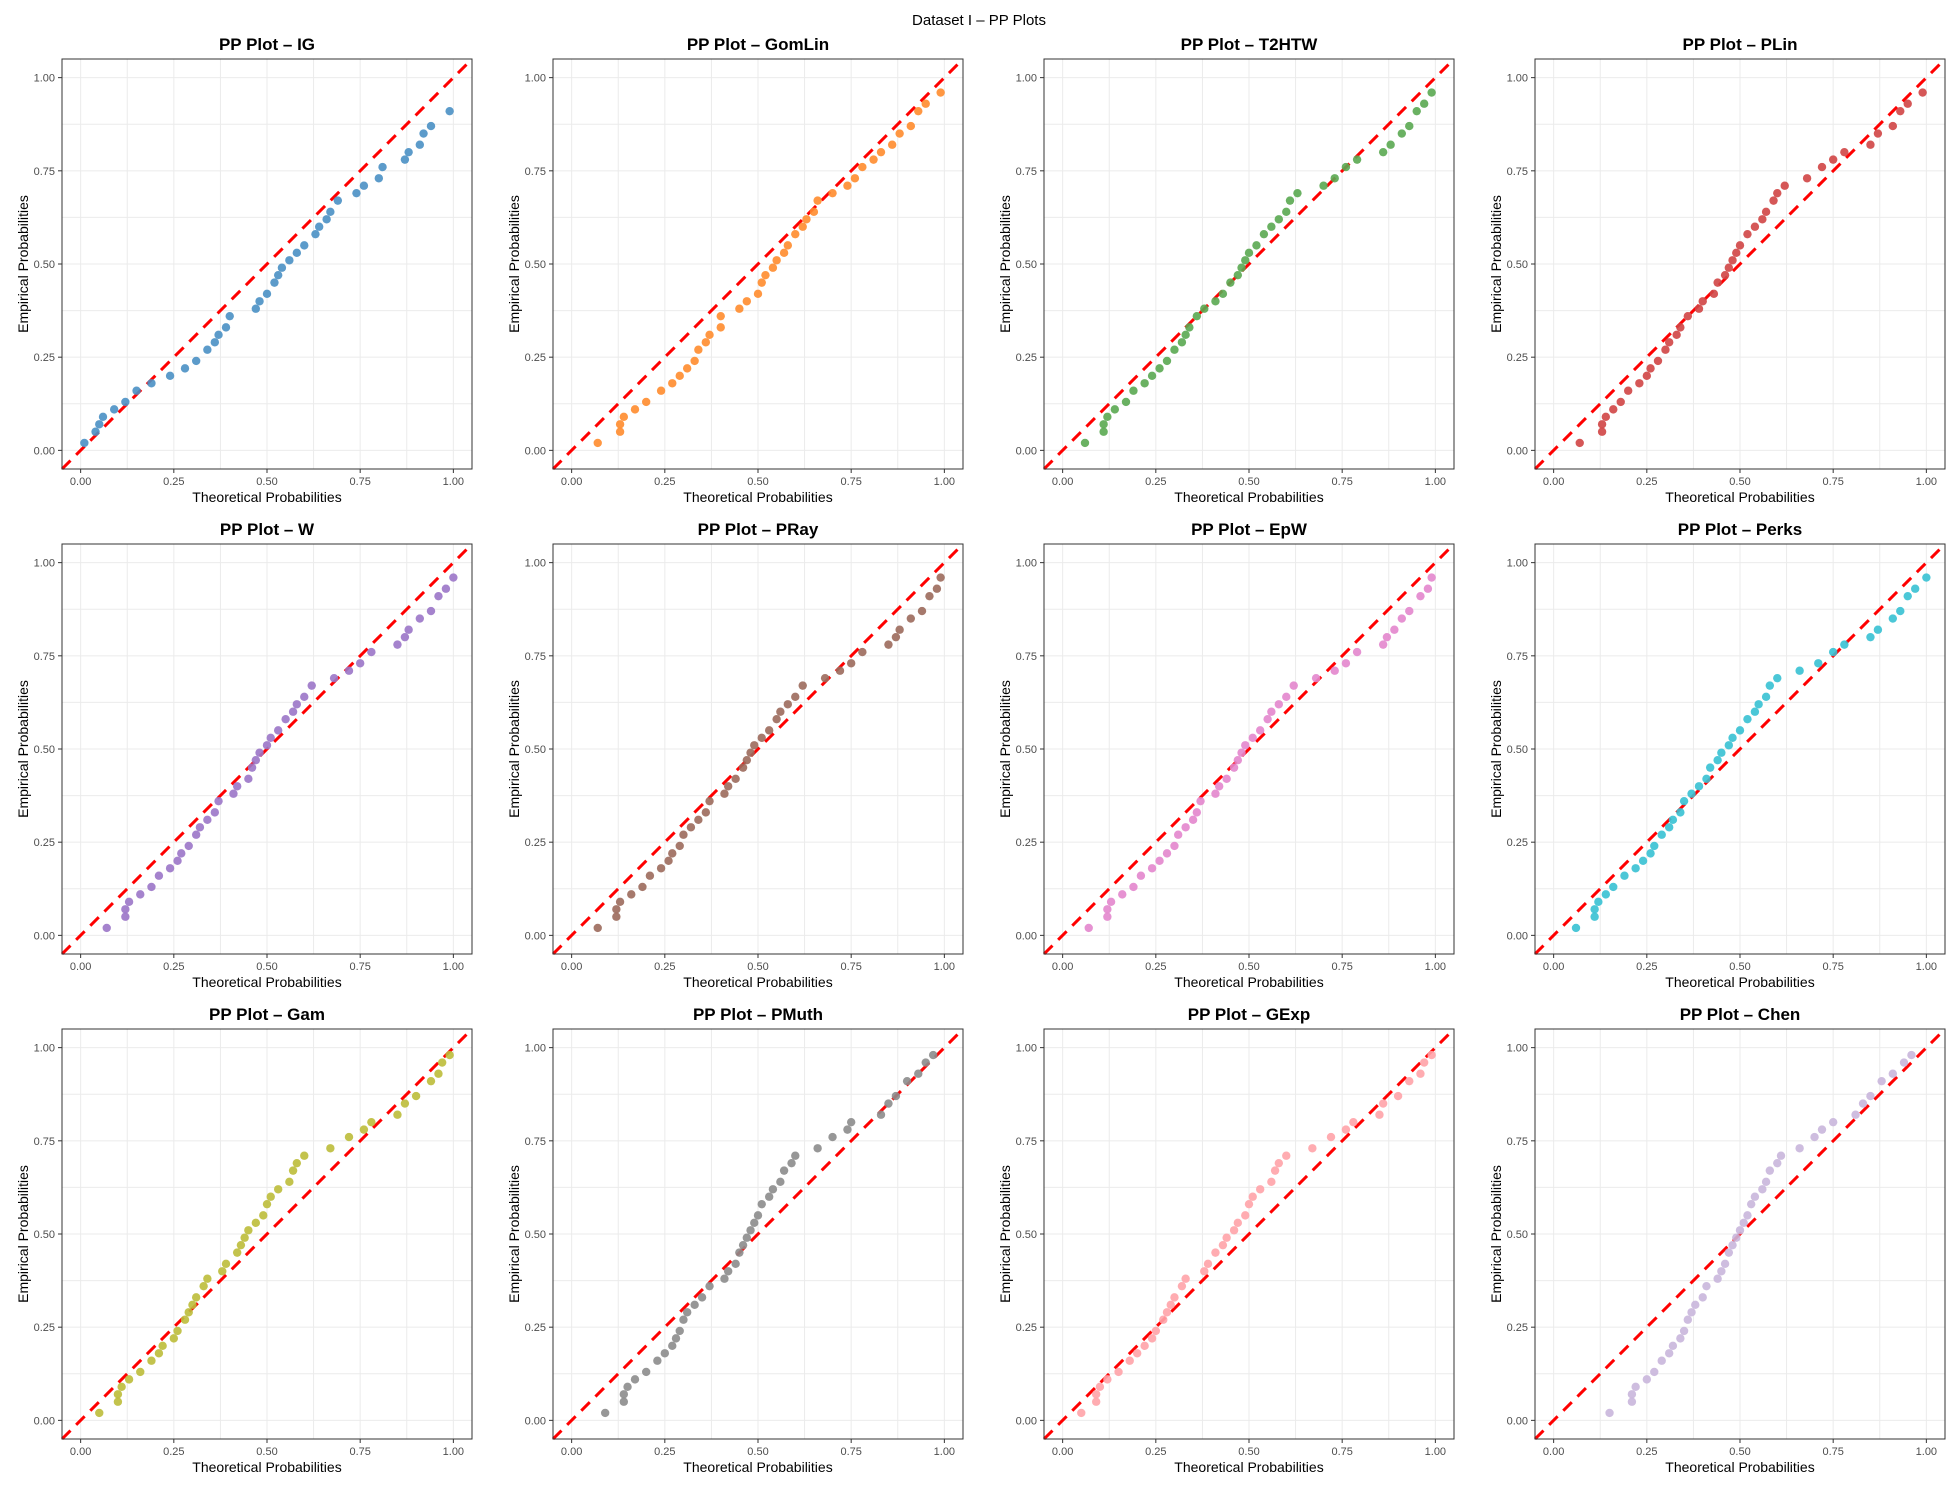  Describe the element at coordinates (267, 529) in the screenshot. I see `panel-title: PP Plot – W` at that location.